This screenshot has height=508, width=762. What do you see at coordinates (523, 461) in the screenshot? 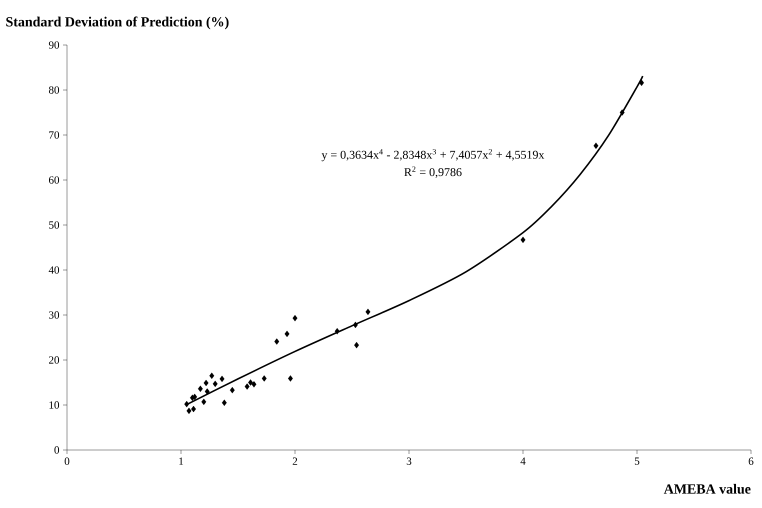
I see `x-tick-label: 4` at bounding box center [523, 461].